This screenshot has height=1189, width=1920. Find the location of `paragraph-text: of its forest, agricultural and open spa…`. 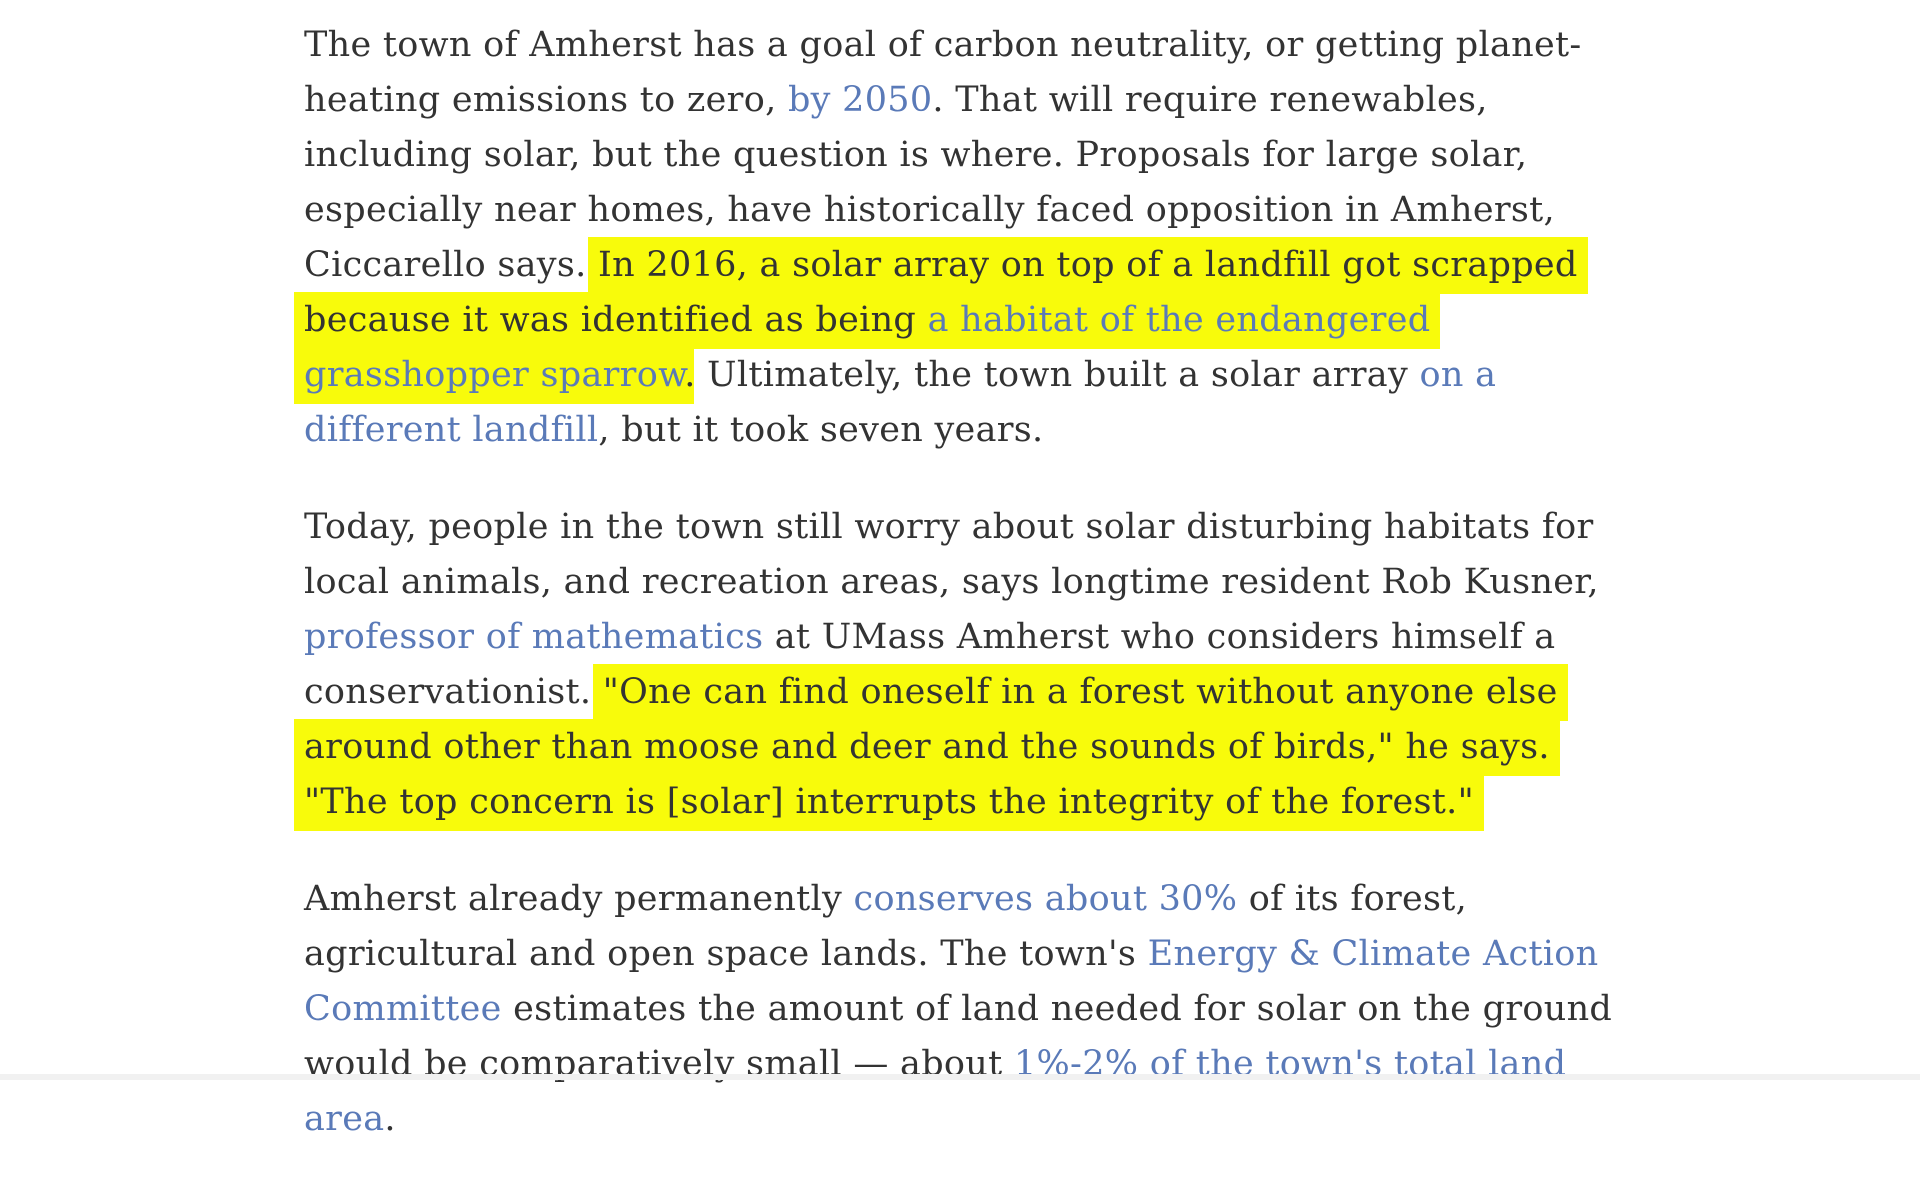

paragraph-text: of its forest, agricultural and open spa… is located at coordinates (886, 926).